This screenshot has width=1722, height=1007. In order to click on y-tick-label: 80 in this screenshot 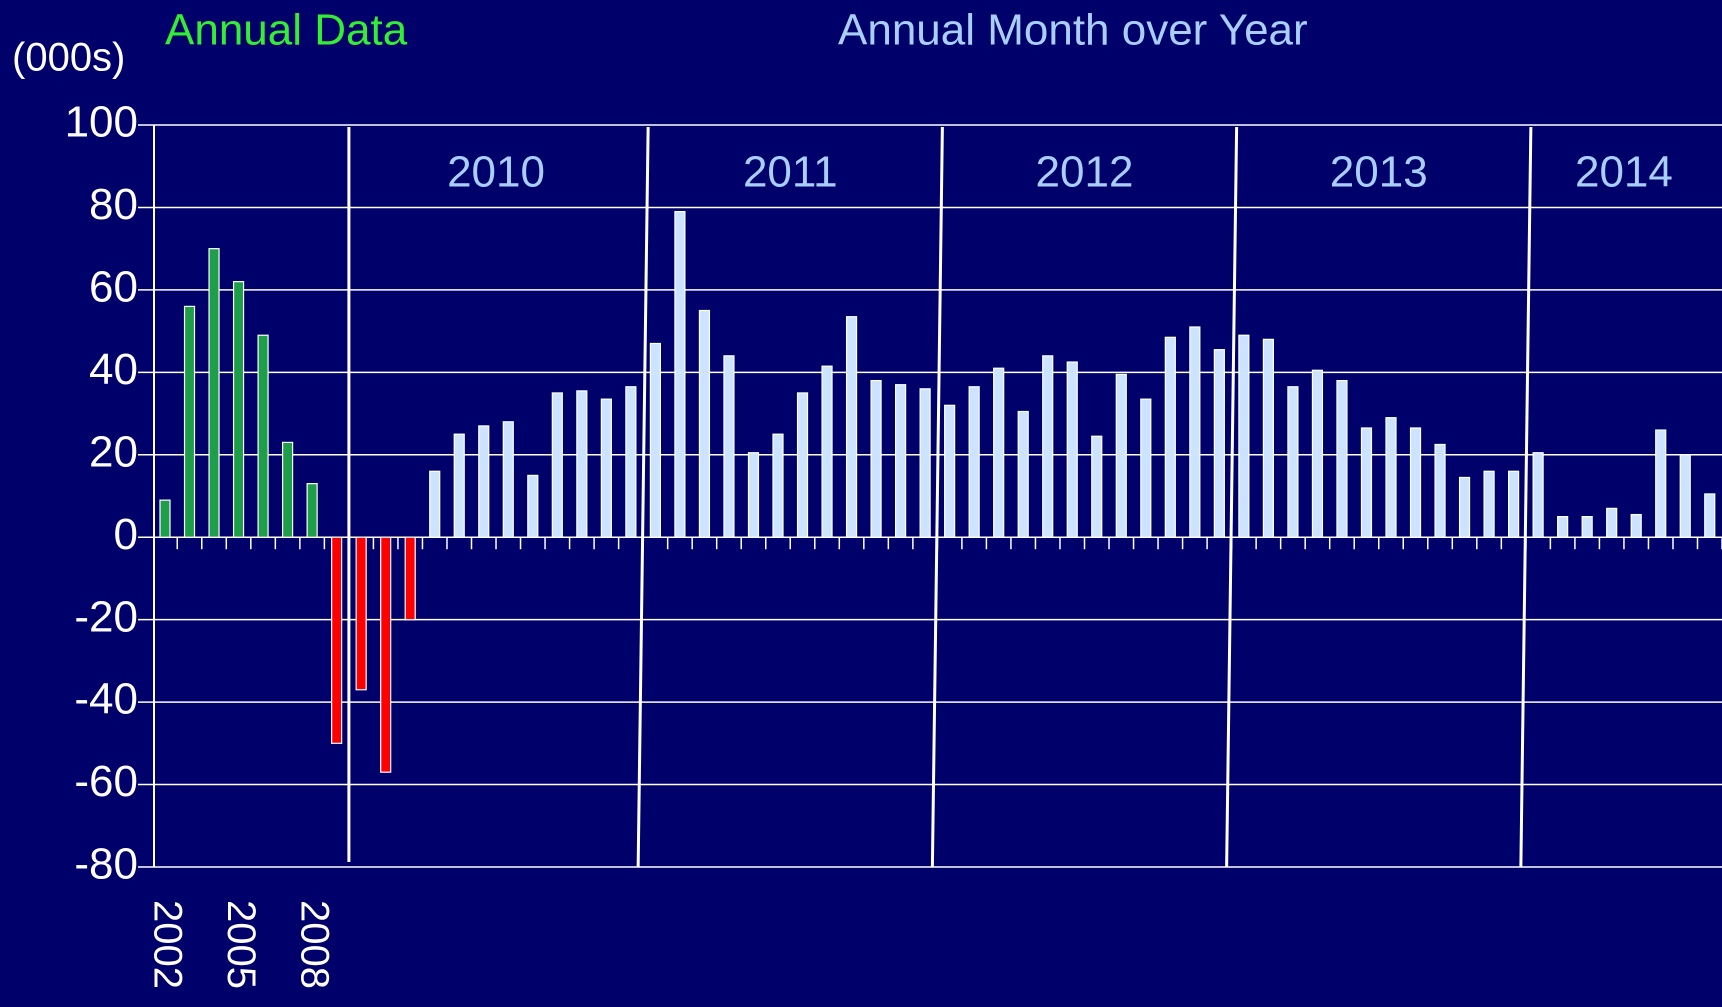, I will do `click(113, 204)`.